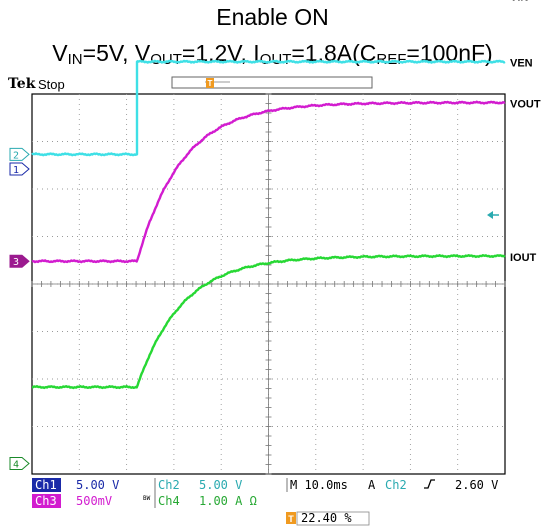 Image resolution: width=545 pixels, height=530 pixels. I want to click on subtitle-text: V, so click(60, 53).